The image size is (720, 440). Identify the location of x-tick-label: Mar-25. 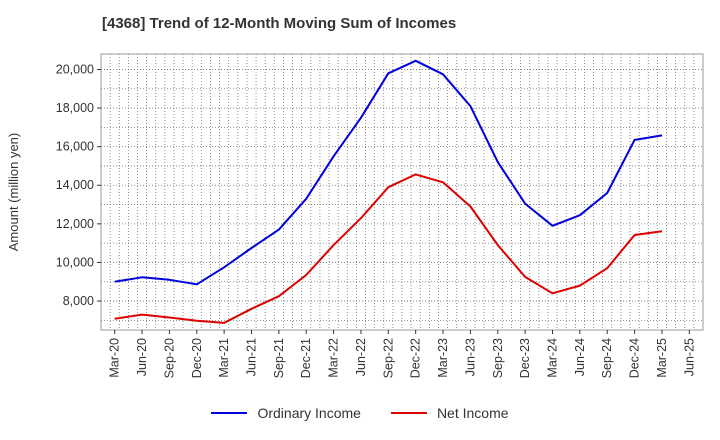
(662, 358).